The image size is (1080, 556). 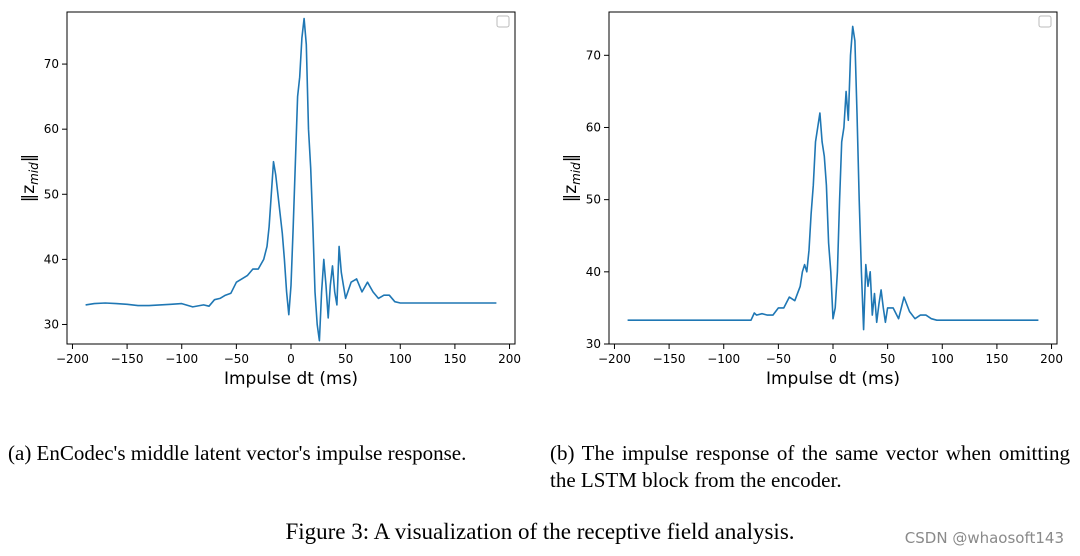 I want to click on x-axis-label-a: Impulse dt (ms), so click(x=291, y=379).